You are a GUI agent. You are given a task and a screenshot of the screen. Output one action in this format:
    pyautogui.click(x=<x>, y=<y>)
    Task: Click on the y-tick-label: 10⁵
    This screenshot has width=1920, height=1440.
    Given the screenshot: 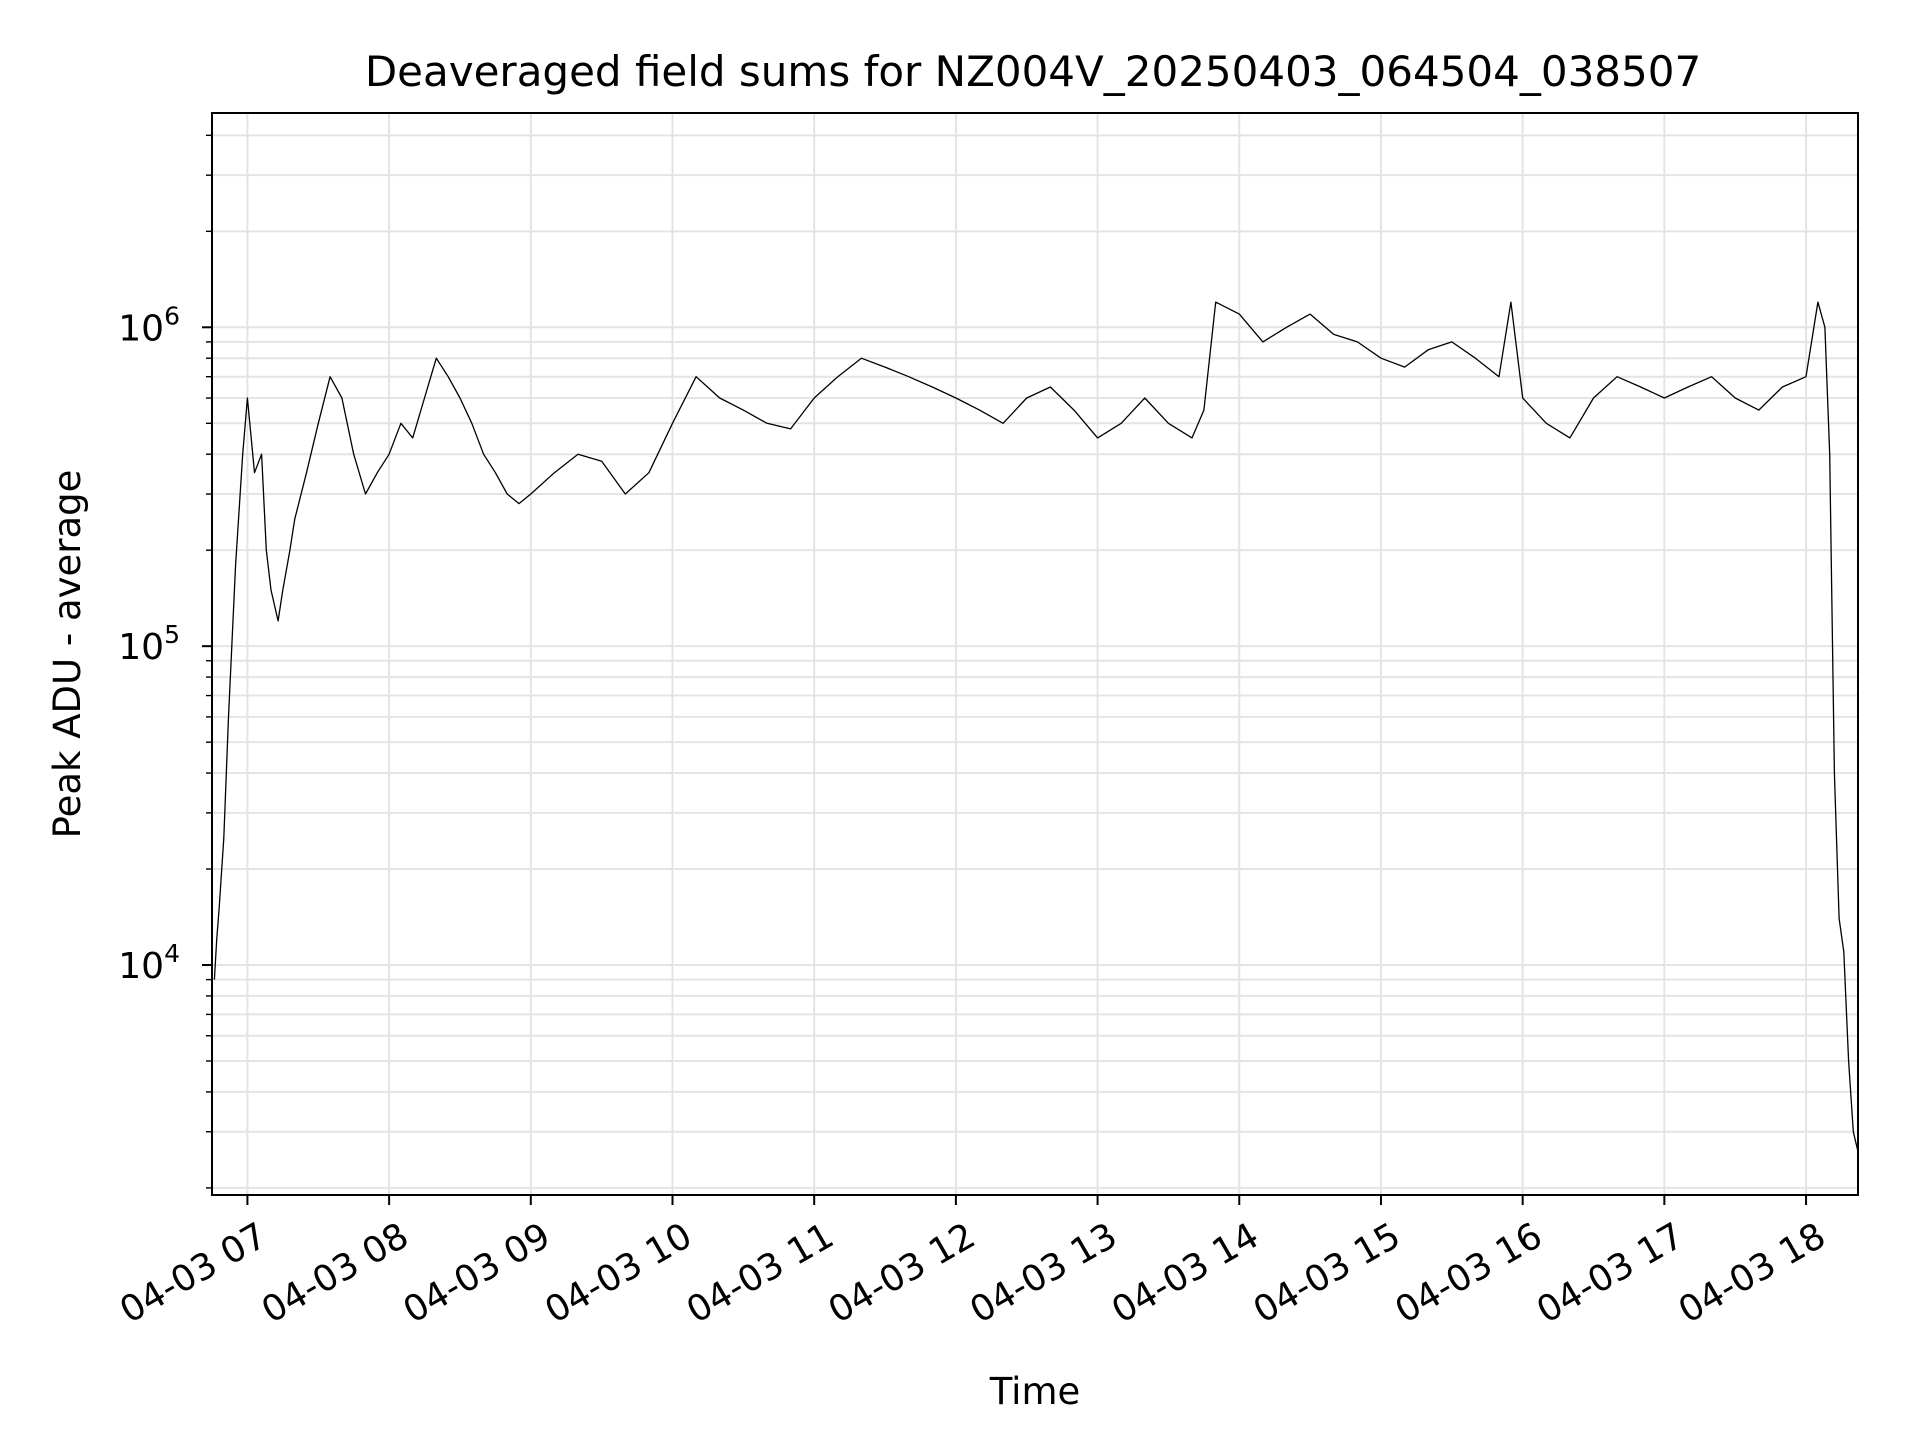 What is the action you would take?
    pyautogui.click(x=149, y=644)
    